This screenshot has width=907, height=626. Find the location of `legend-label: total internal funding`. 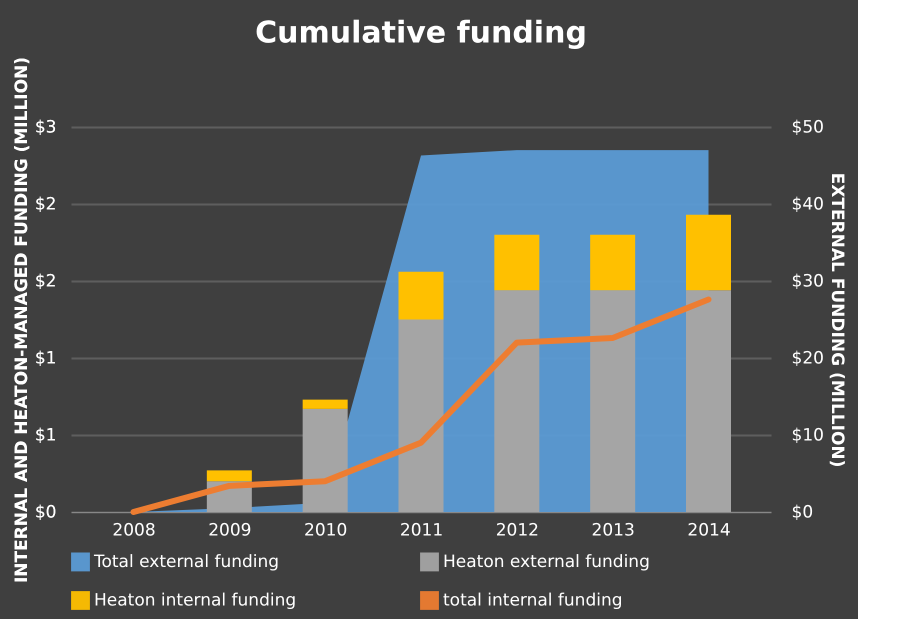

legend-label: total internal funding is located at coordinates (533, 600).